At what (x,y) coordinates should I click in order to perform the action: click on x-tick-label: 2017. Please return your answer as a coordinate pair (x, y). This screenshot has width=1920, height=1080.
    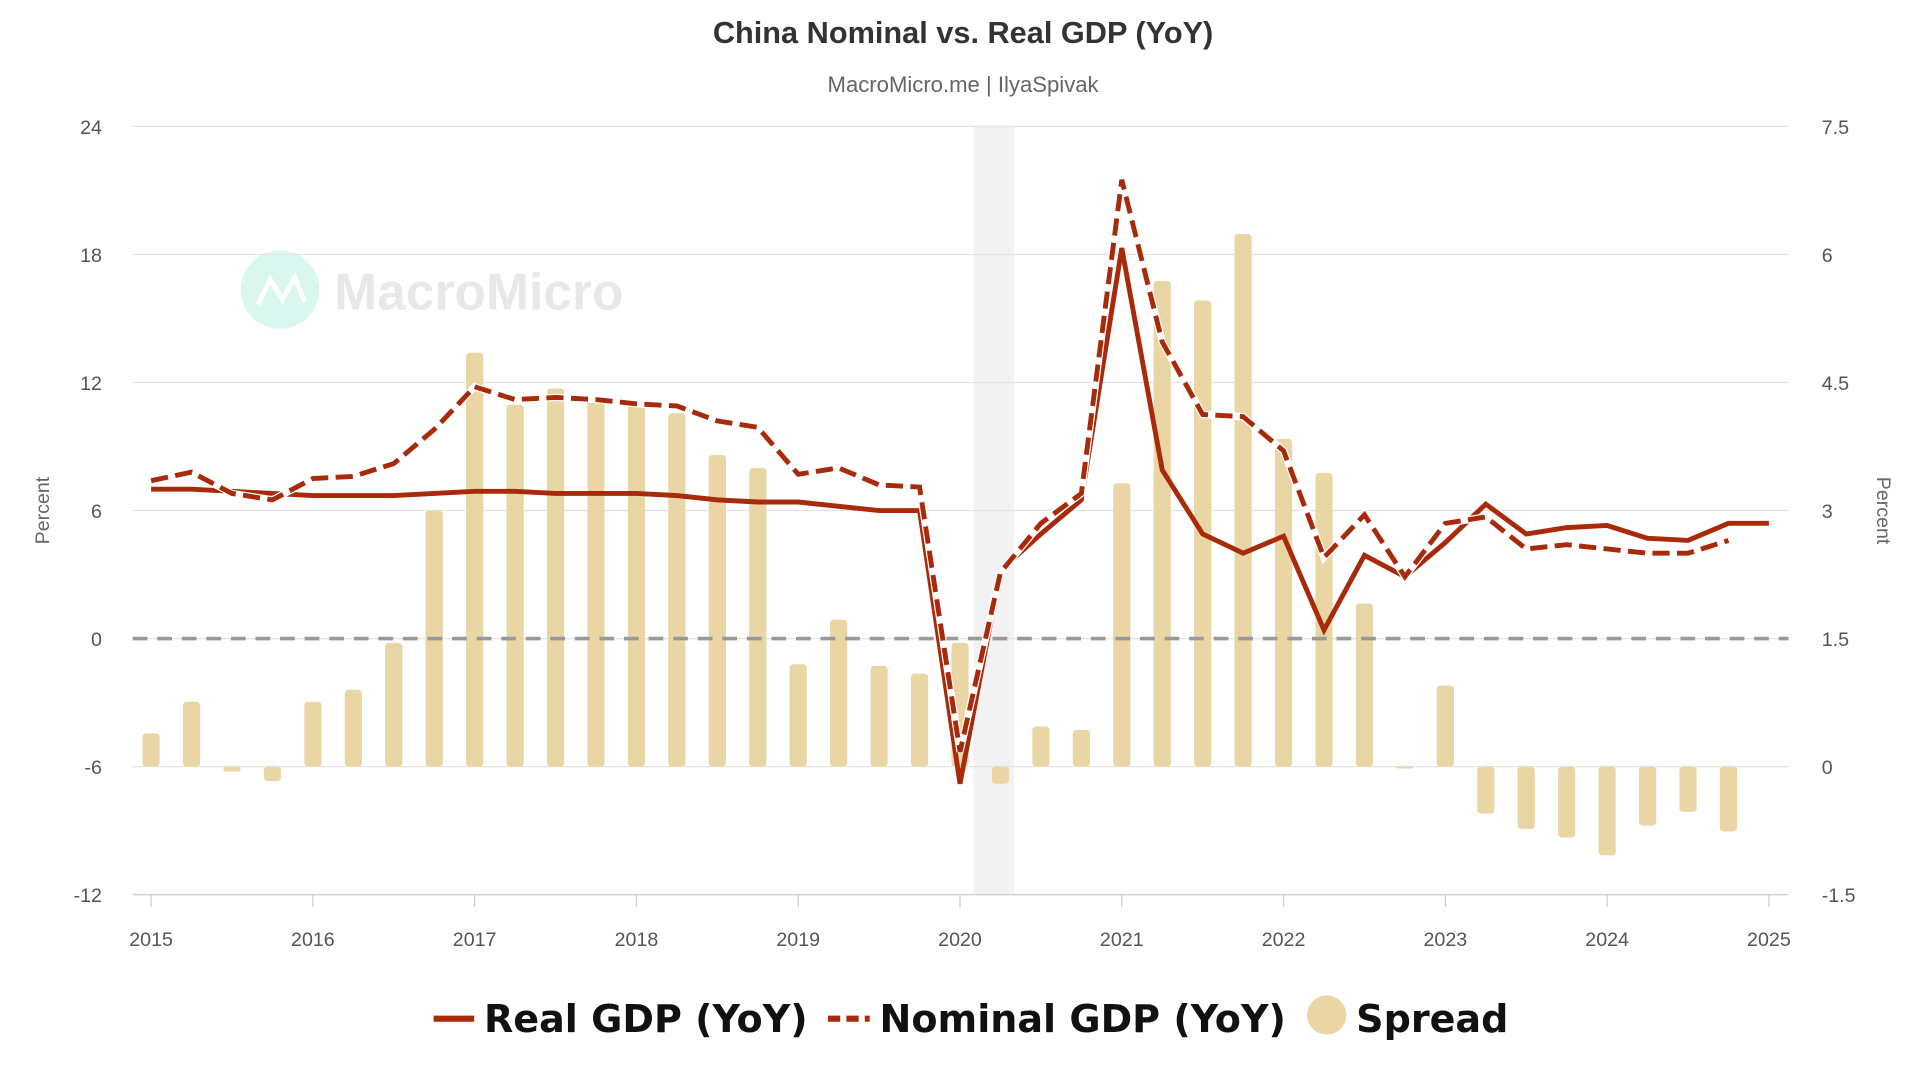
    Looking at the image, I should click on (475, 940).